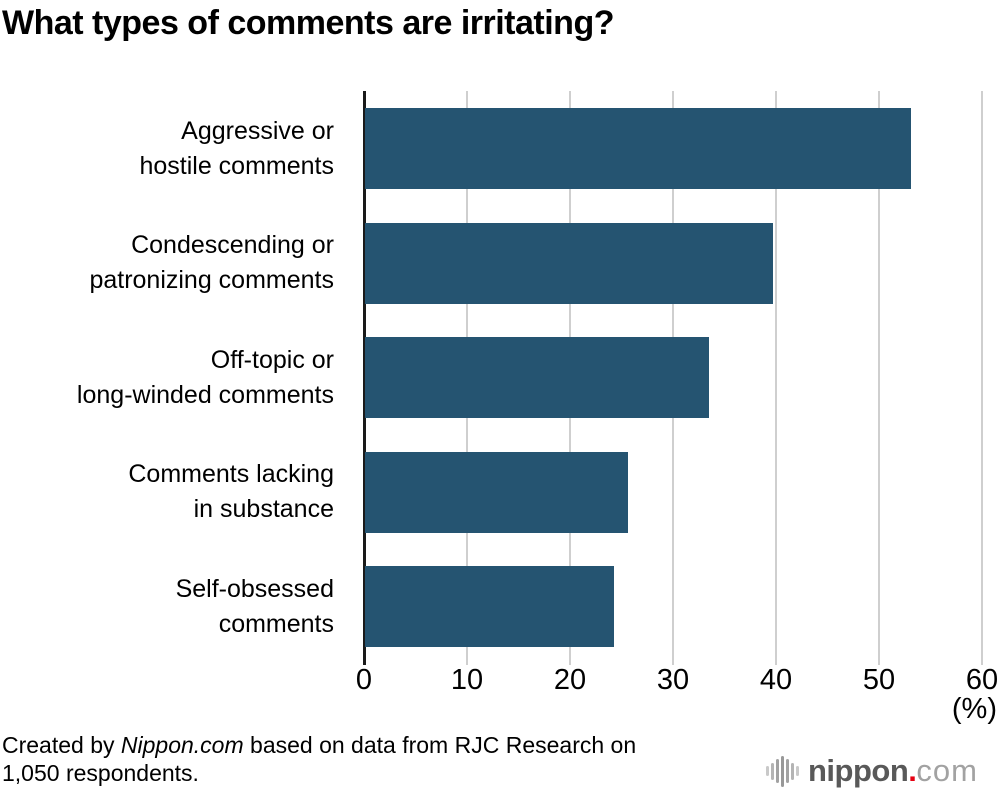  I want to click on category-label: Aggressive or hostile comments, so click(236, 148).